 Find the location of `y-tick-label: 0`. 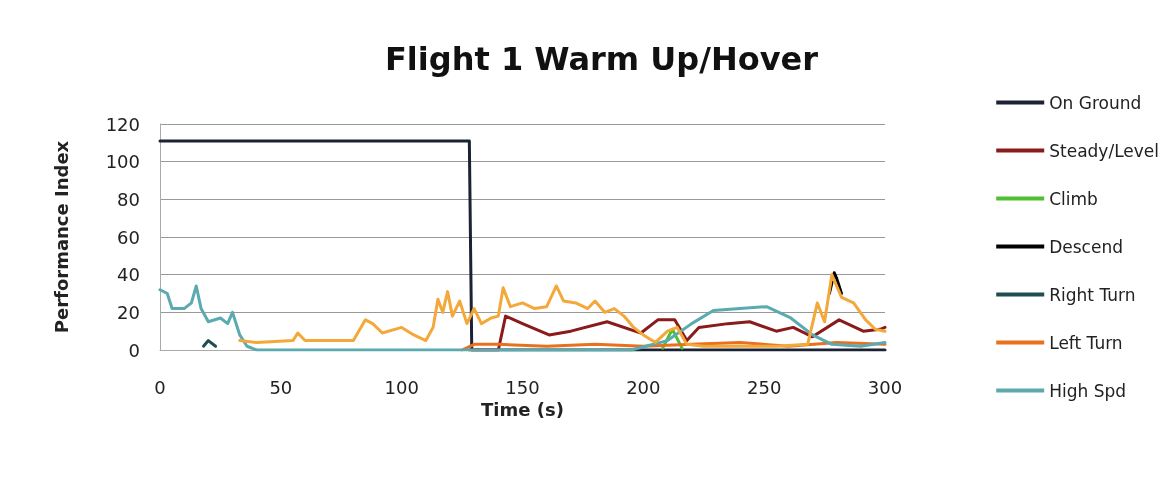

y-tick-label: 0 is located at coordinates (134, 350).